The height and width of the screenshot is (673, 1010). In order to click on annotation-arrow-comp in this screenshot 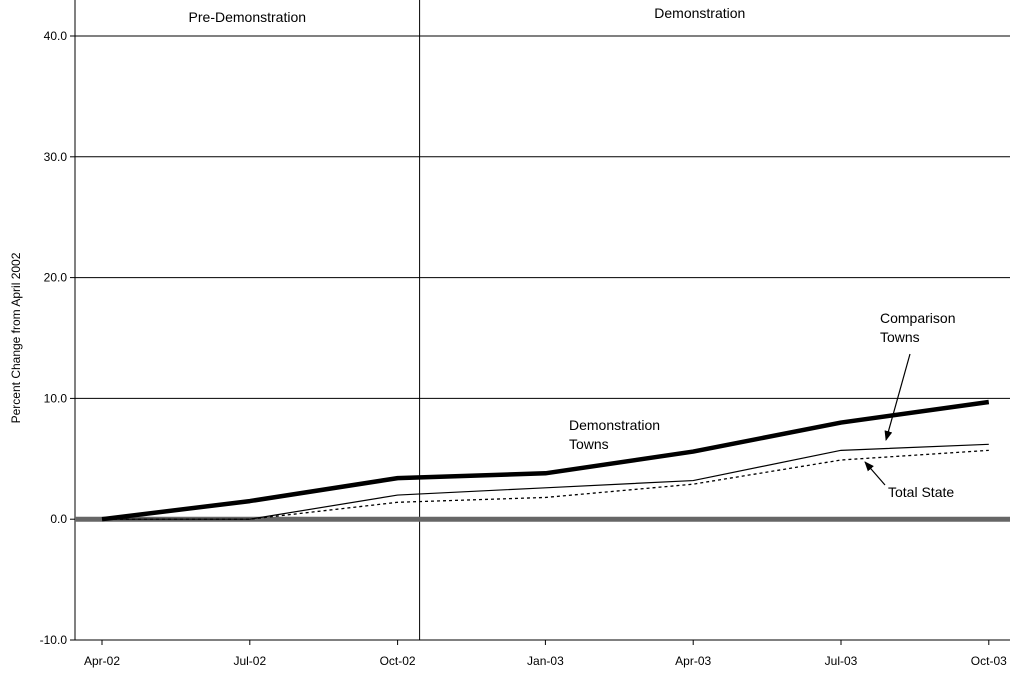, I will do `click(897, 397)`.